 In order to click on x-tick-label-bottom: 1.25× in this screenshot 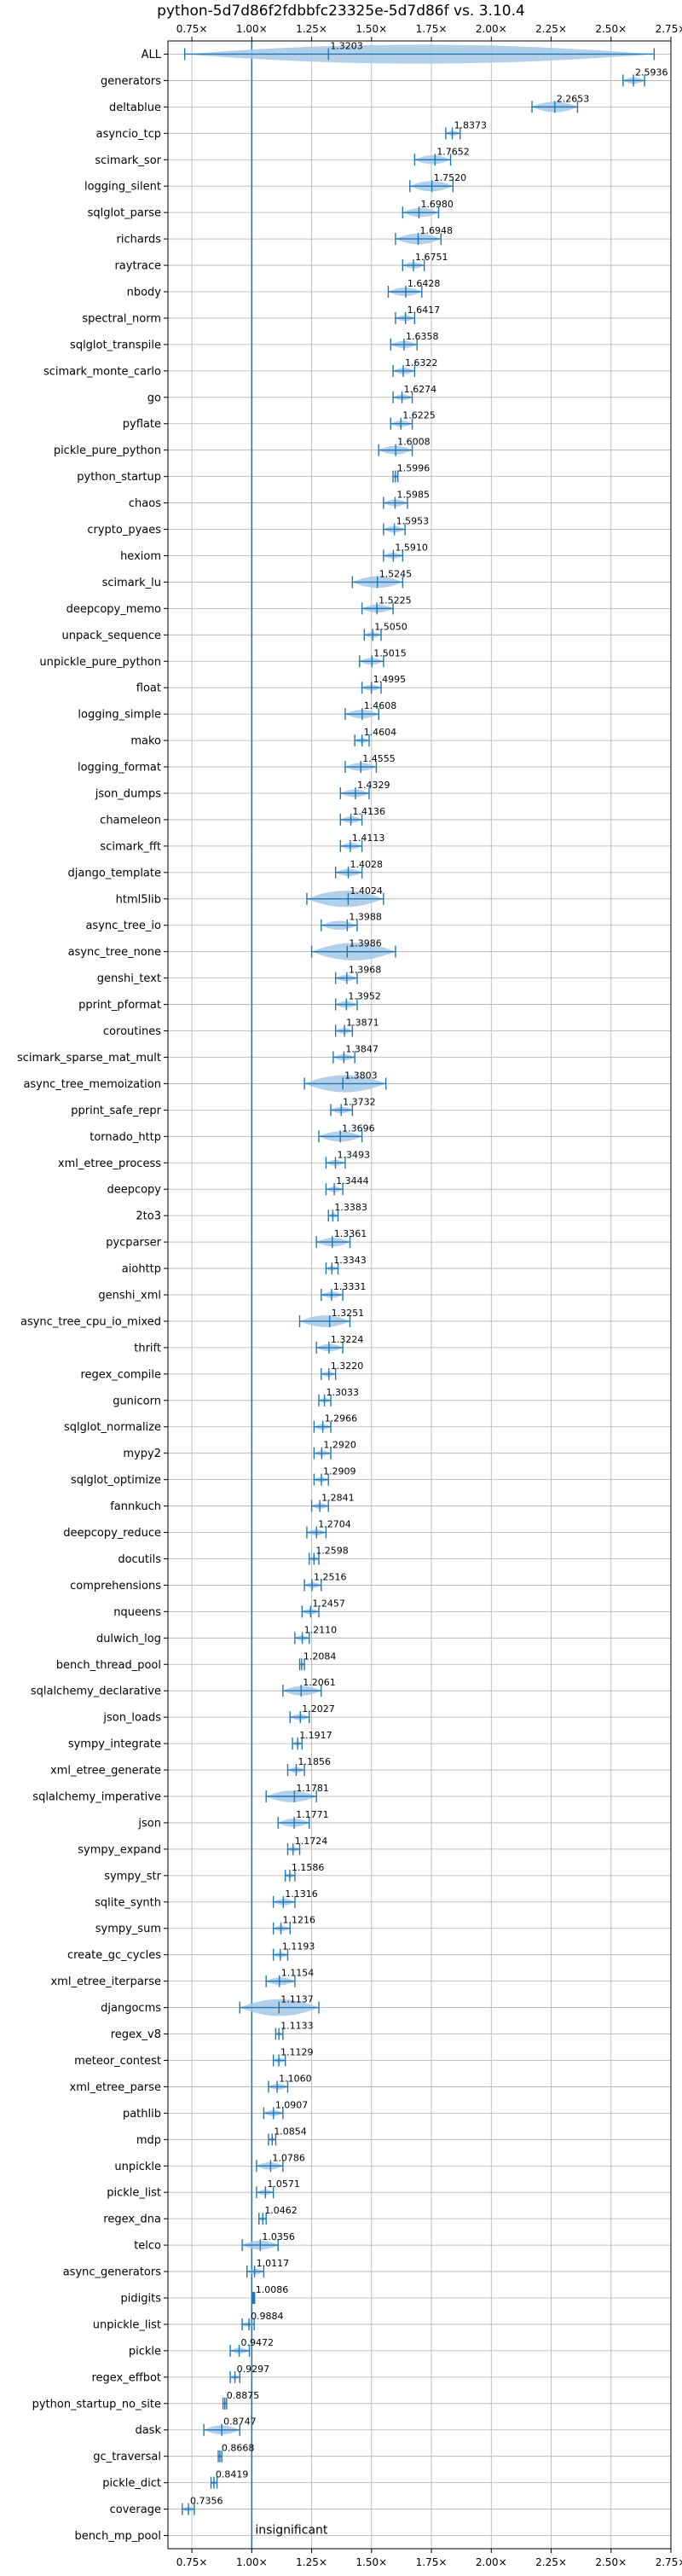, I will do `click(312, 2562)`.